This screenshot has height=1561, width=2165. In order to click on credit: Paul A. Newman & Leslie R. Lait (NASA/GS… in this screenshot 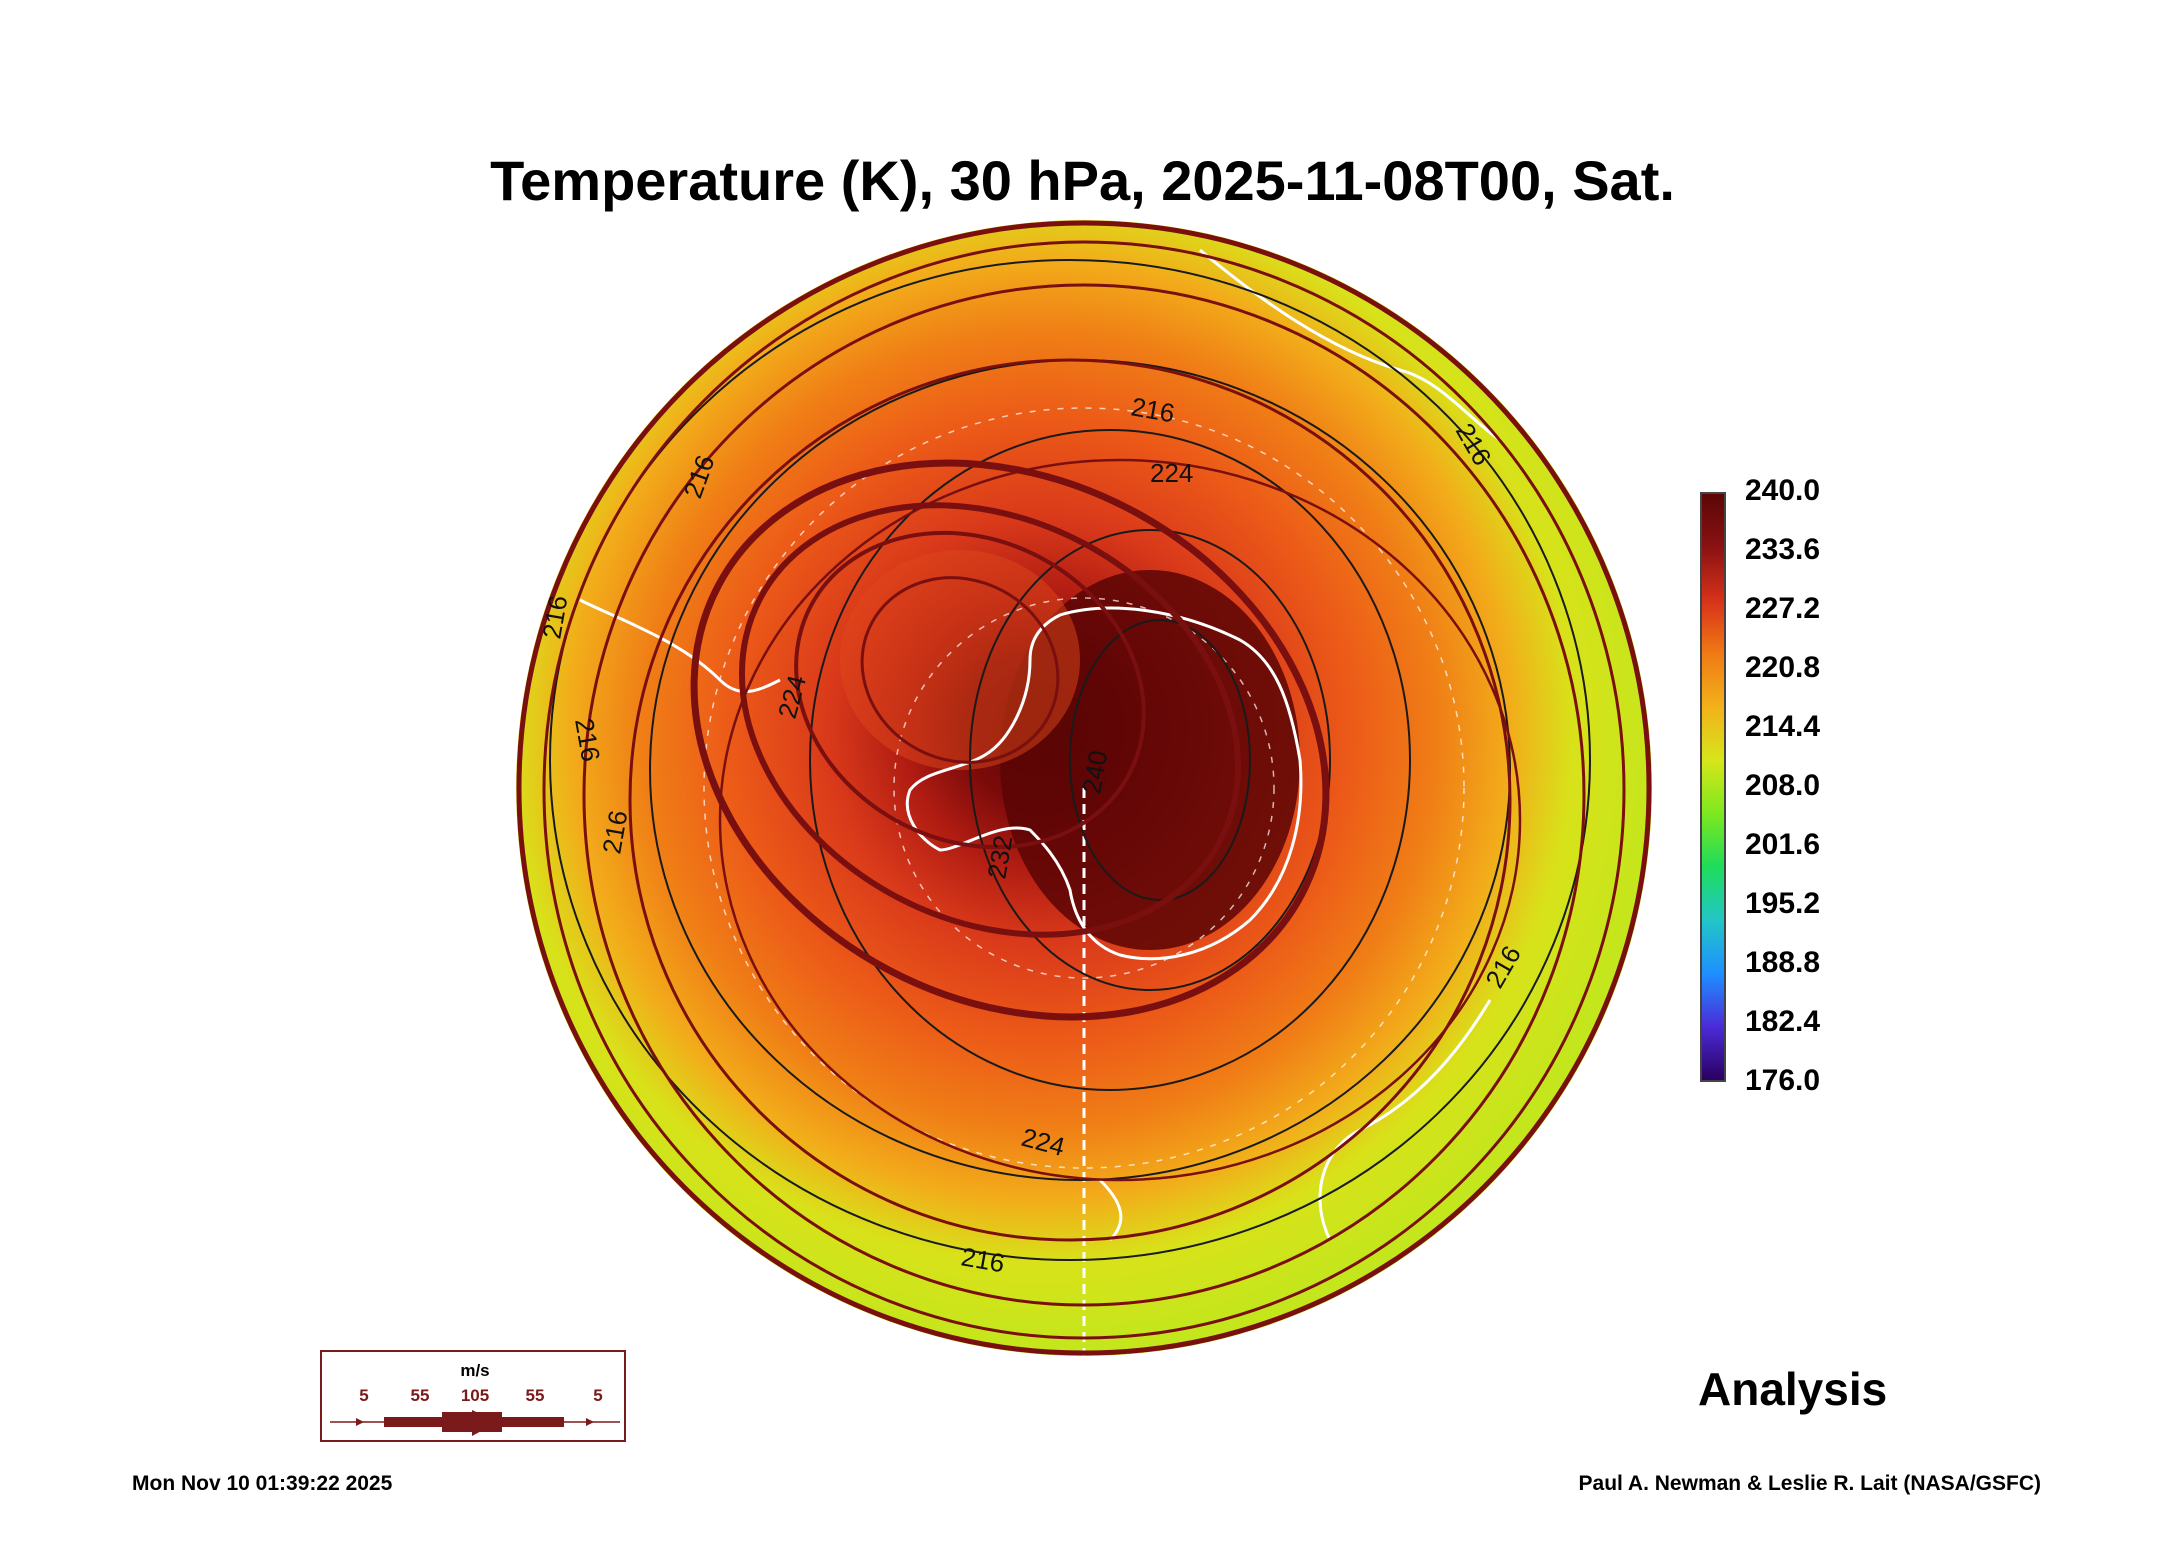, I will do `click(1809, 1483)`.